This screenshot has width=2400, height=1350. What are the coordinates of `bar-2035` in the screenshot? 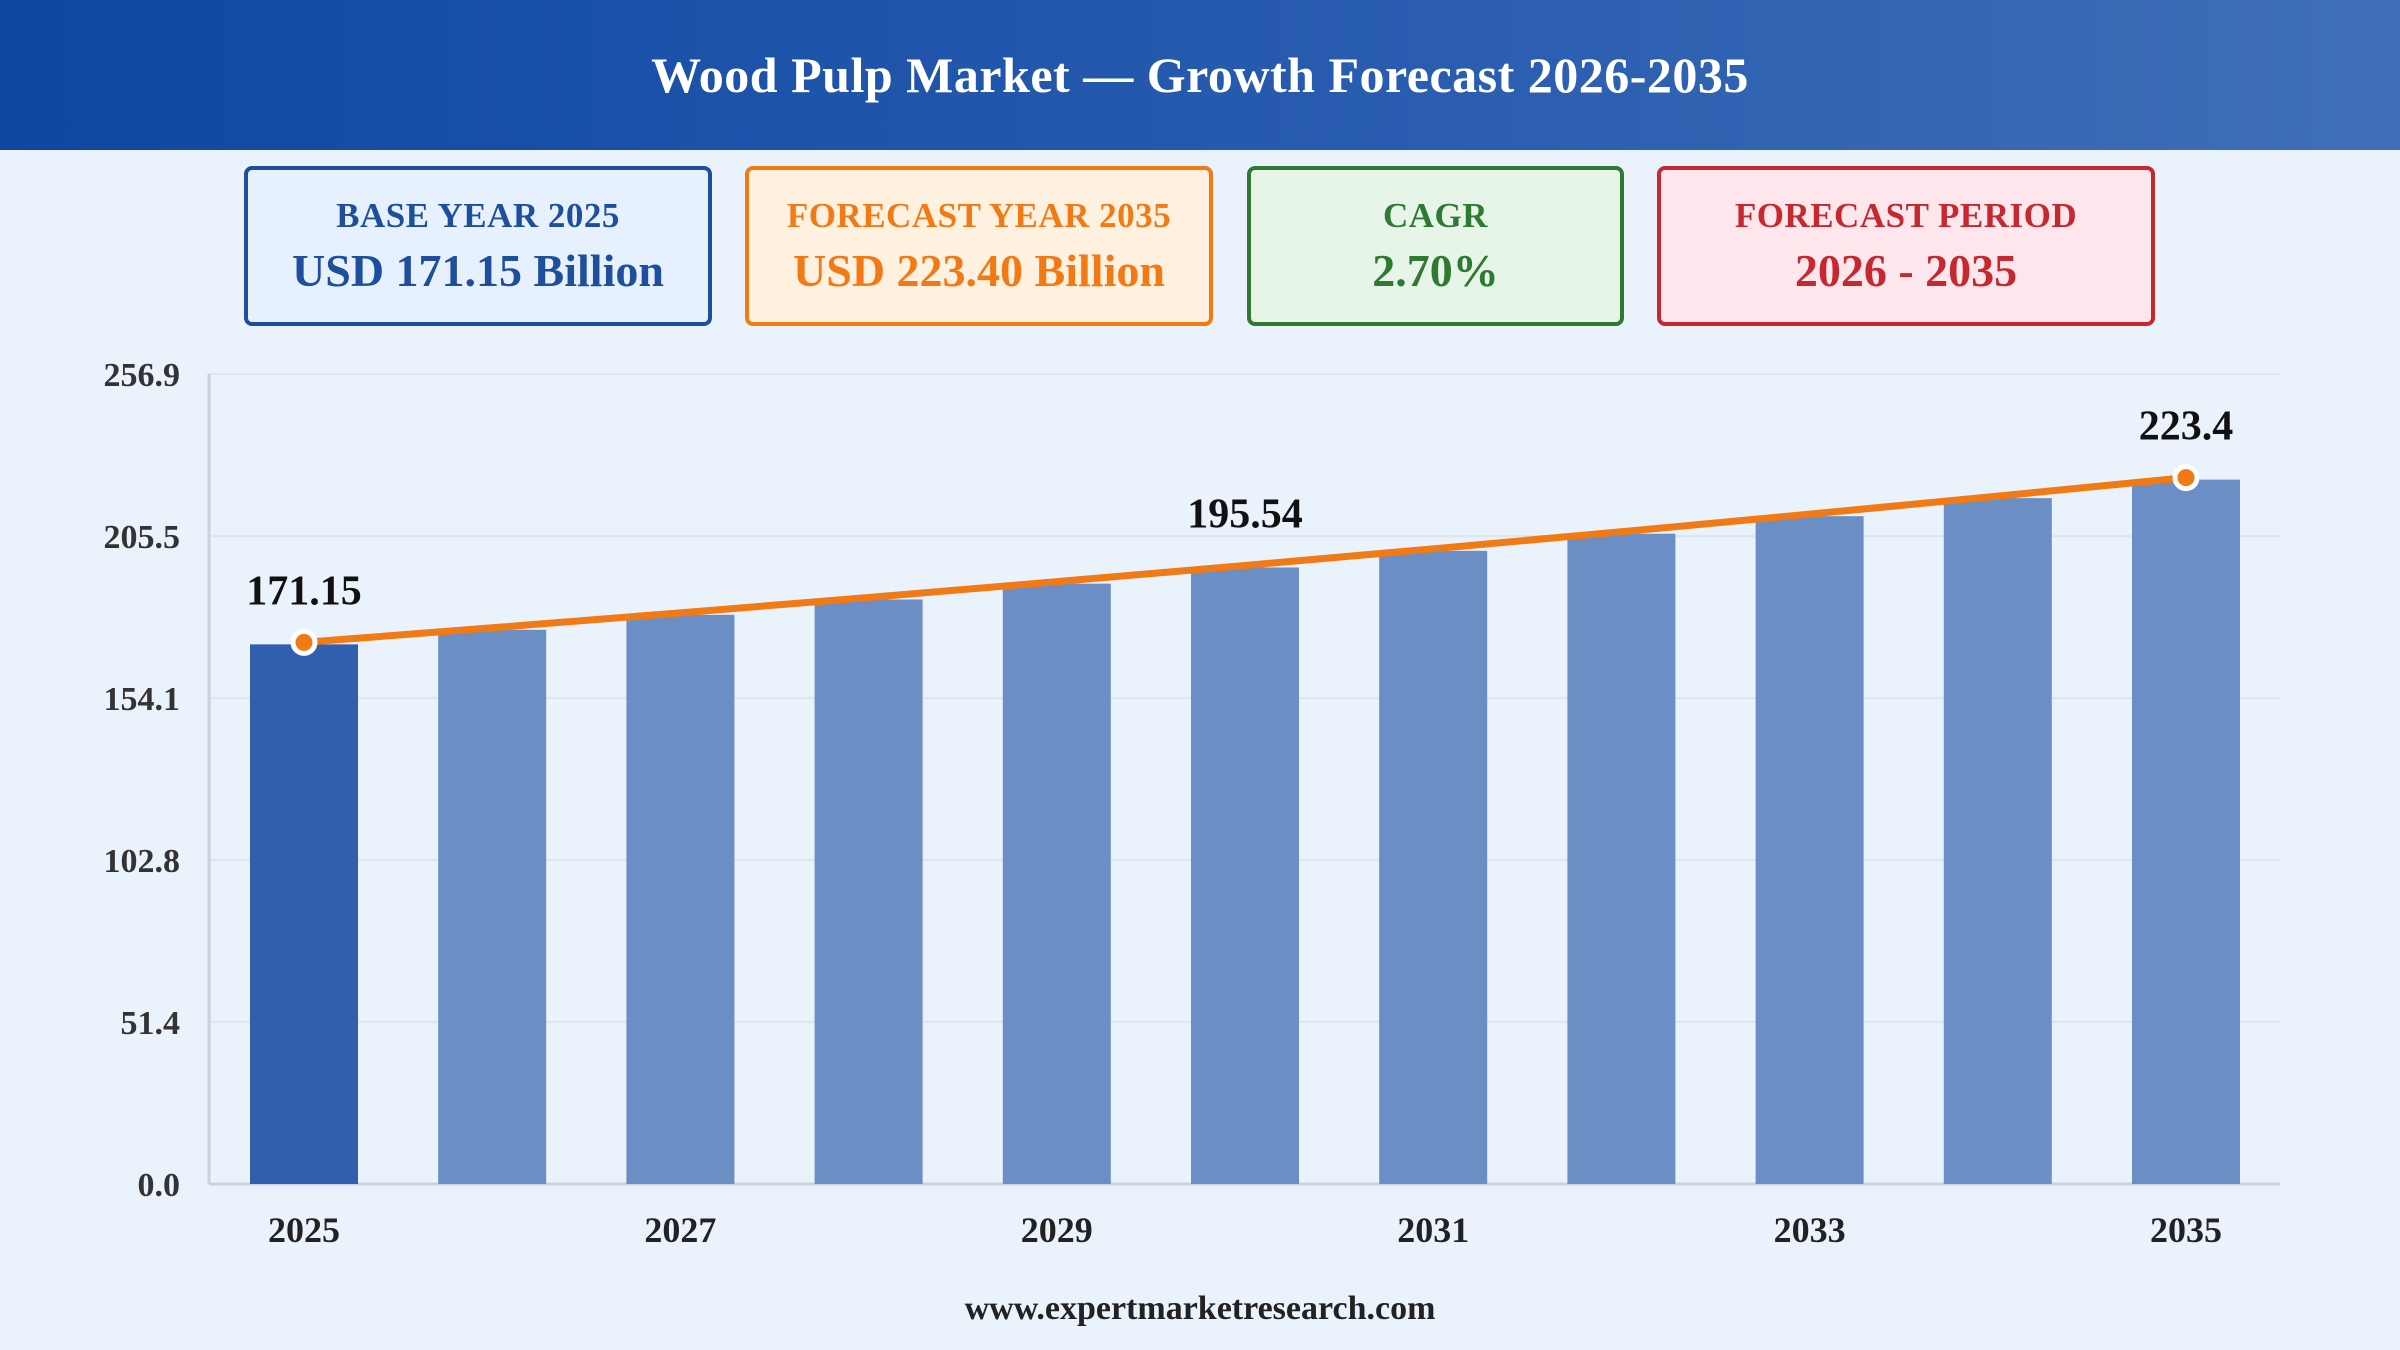 It's located at (2186, 831).